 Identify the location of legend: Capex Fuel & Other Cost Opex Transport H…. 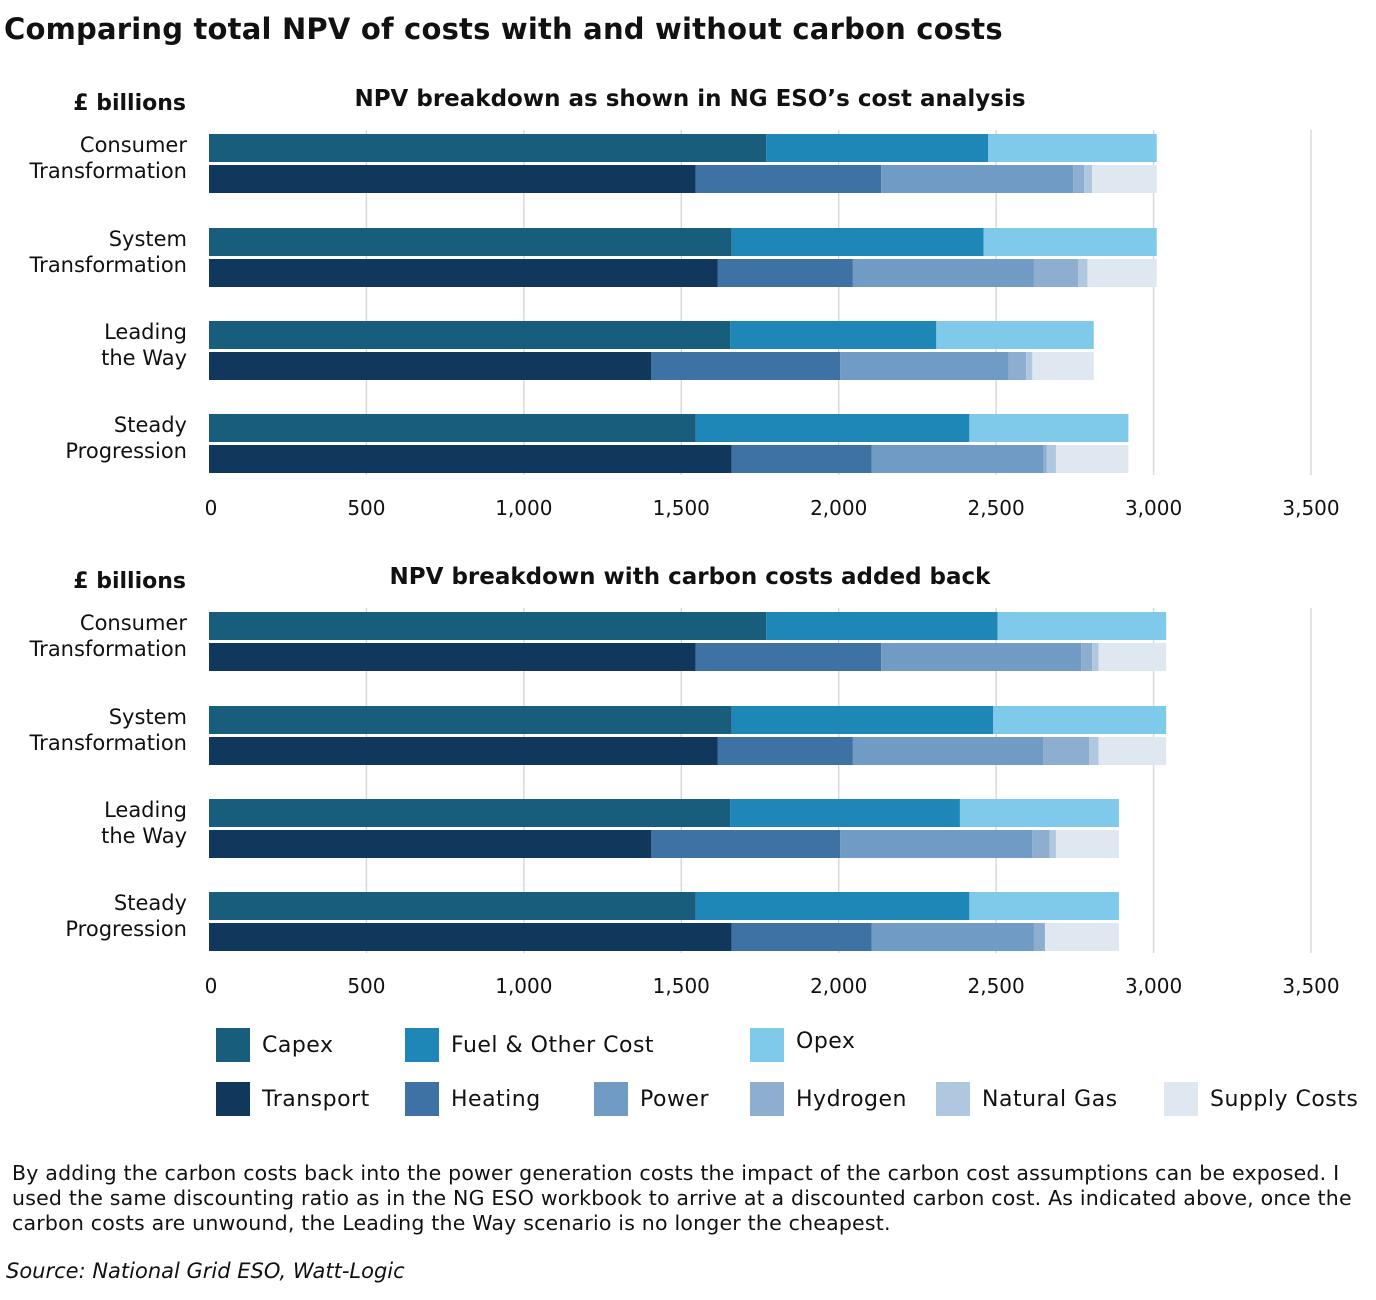
(688, 1075).